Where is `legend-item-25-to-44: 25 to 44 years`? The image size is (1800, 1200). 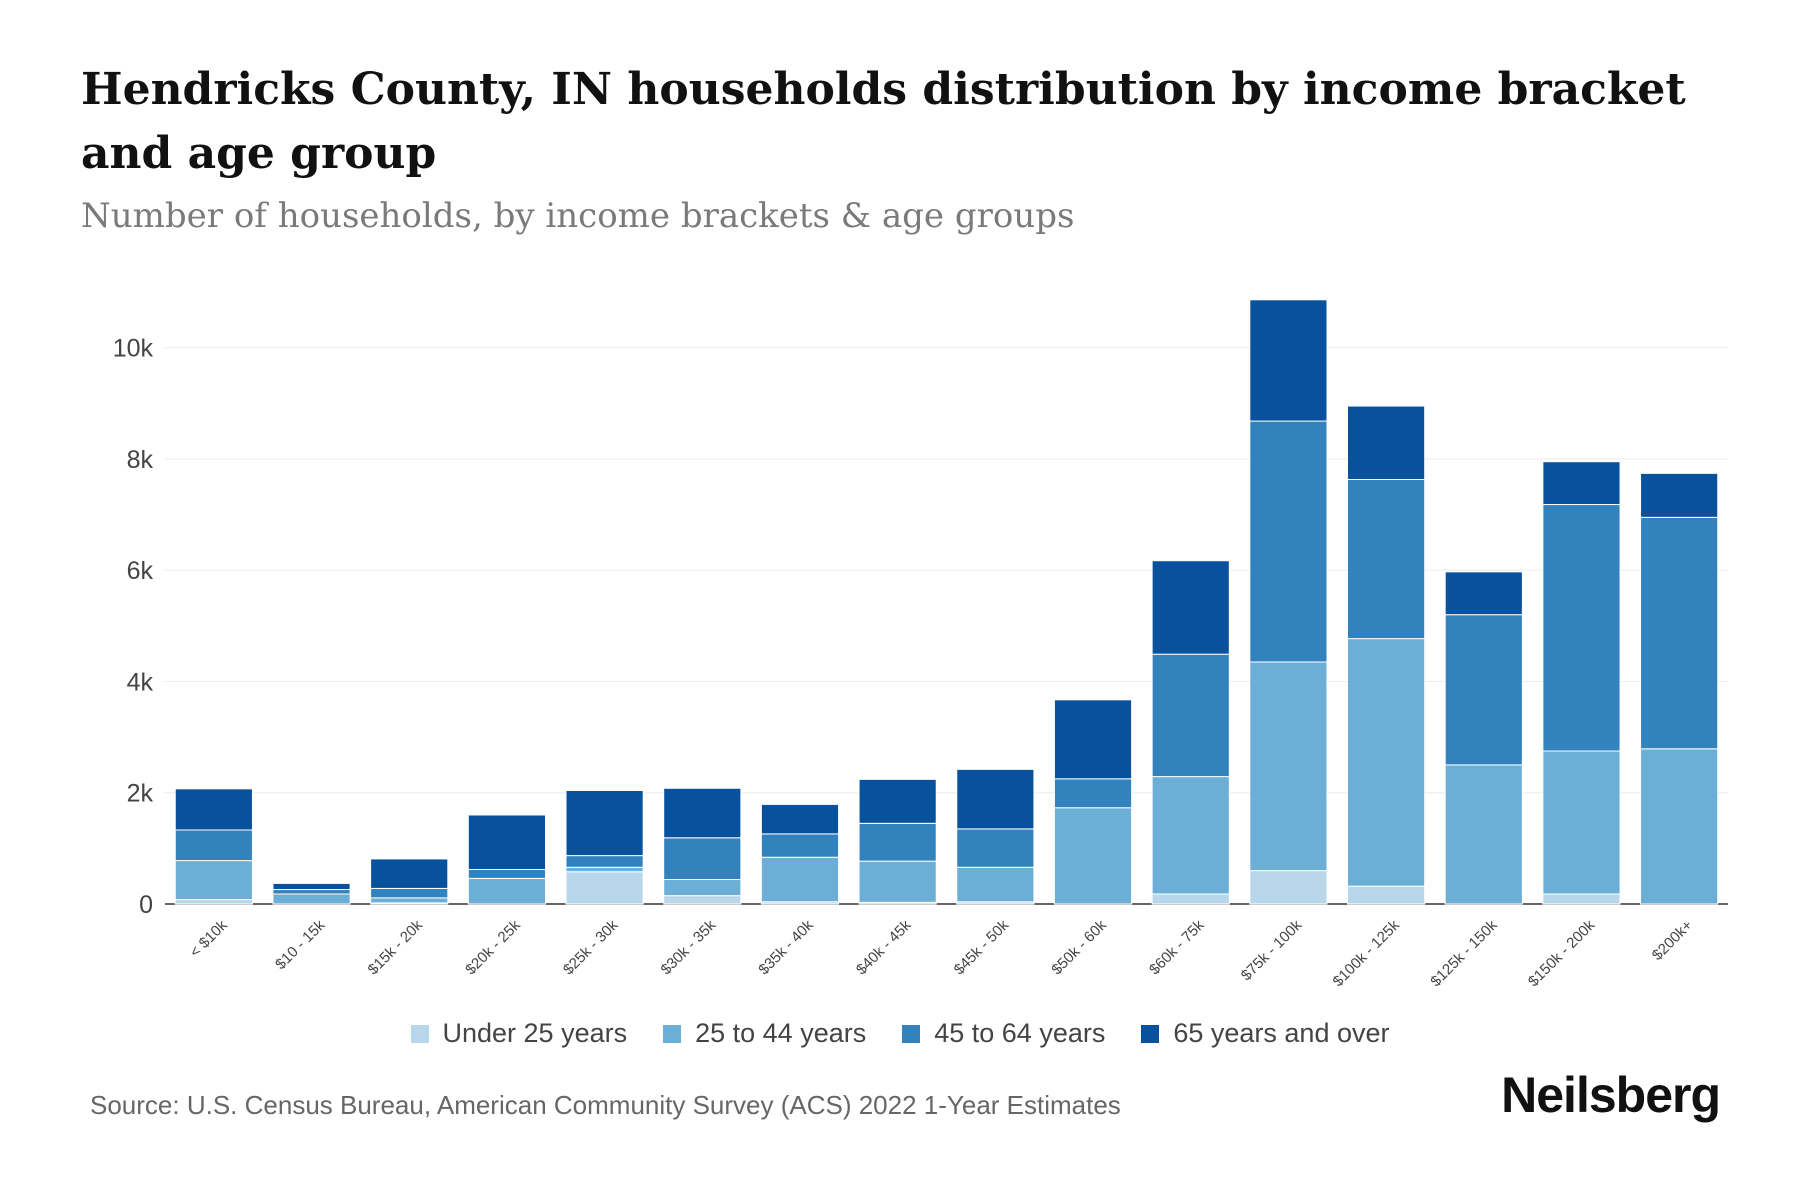 legend-item-25-to-44: 25 to 44 years is located at coordinates (764, 1033).